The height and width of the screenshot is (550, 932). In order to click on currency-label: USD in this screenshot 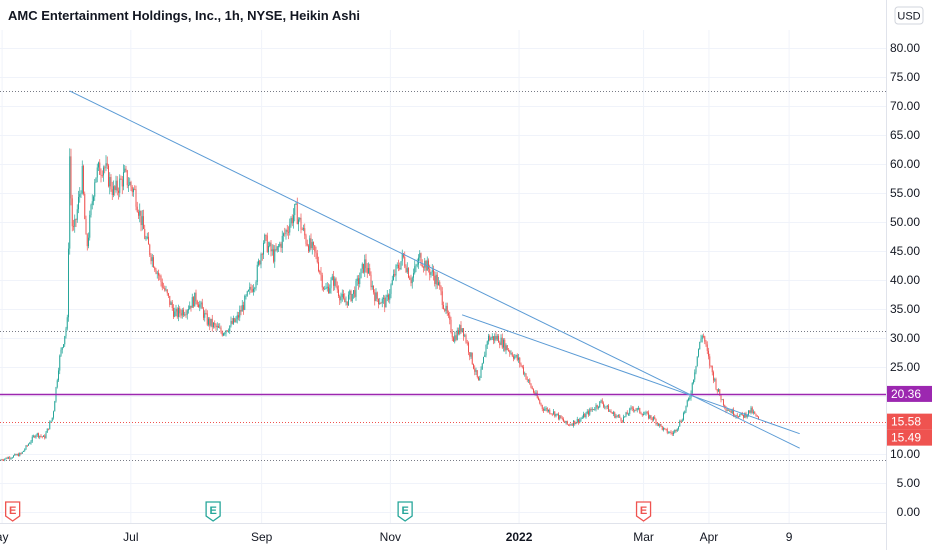, I will do `click(908, 17)`.